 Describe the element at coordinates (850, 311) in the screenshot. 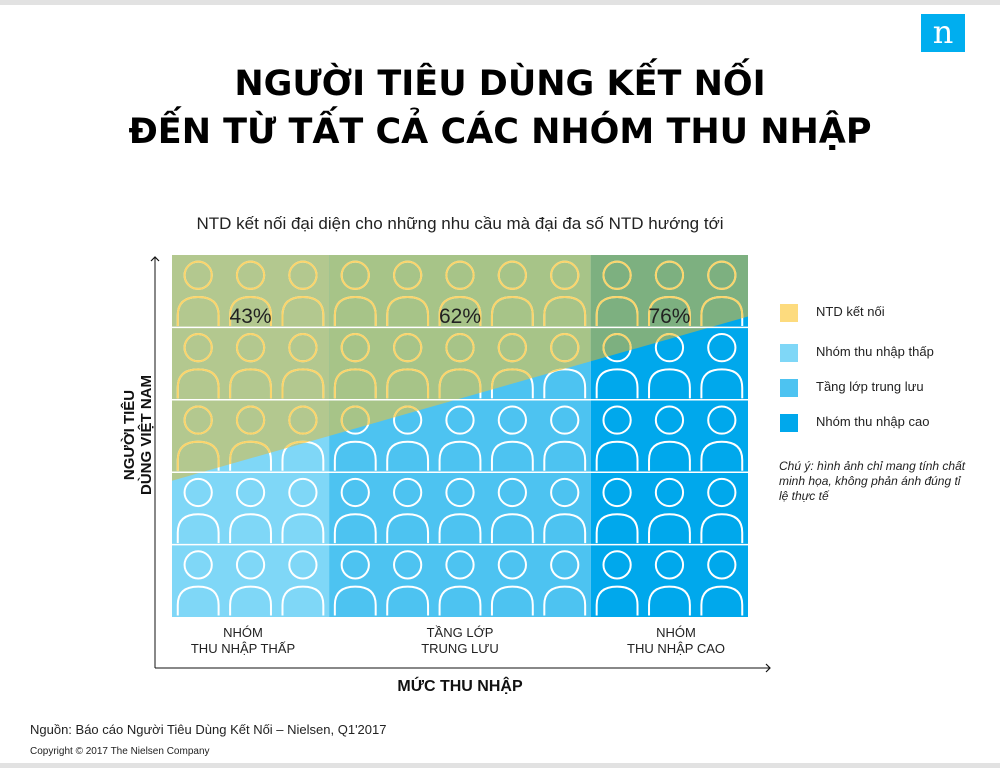

I see `legend-label-connected: NTD kết nối` at that location.